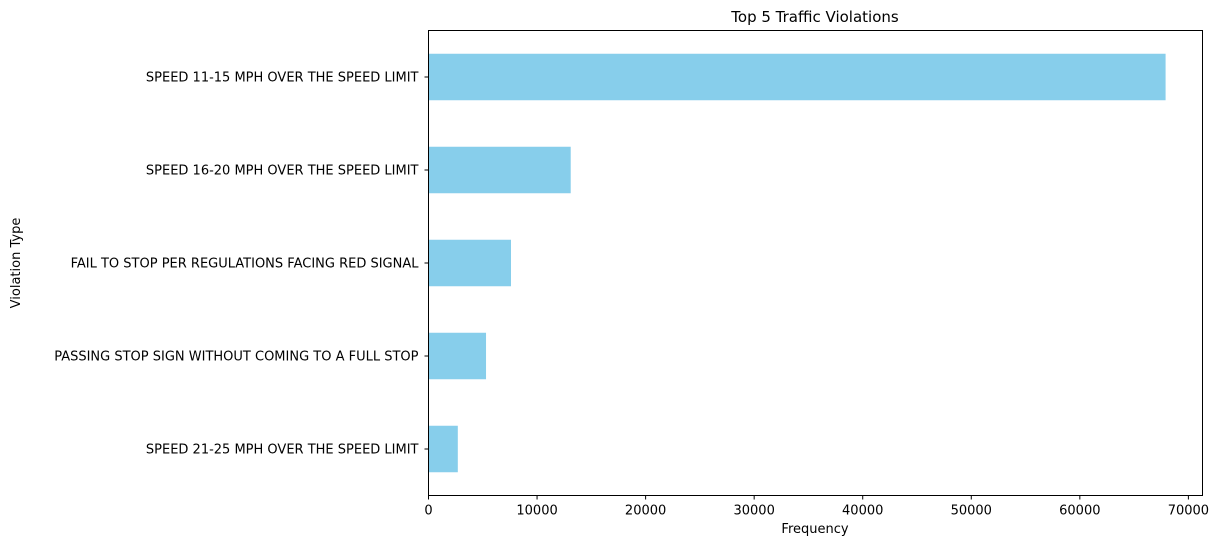 The image size is (1220, 545). What do you see at coordinates (814, 529) in the screenshot?
I see `x-axis-title: Frequency` at bounding box center [814, 529].